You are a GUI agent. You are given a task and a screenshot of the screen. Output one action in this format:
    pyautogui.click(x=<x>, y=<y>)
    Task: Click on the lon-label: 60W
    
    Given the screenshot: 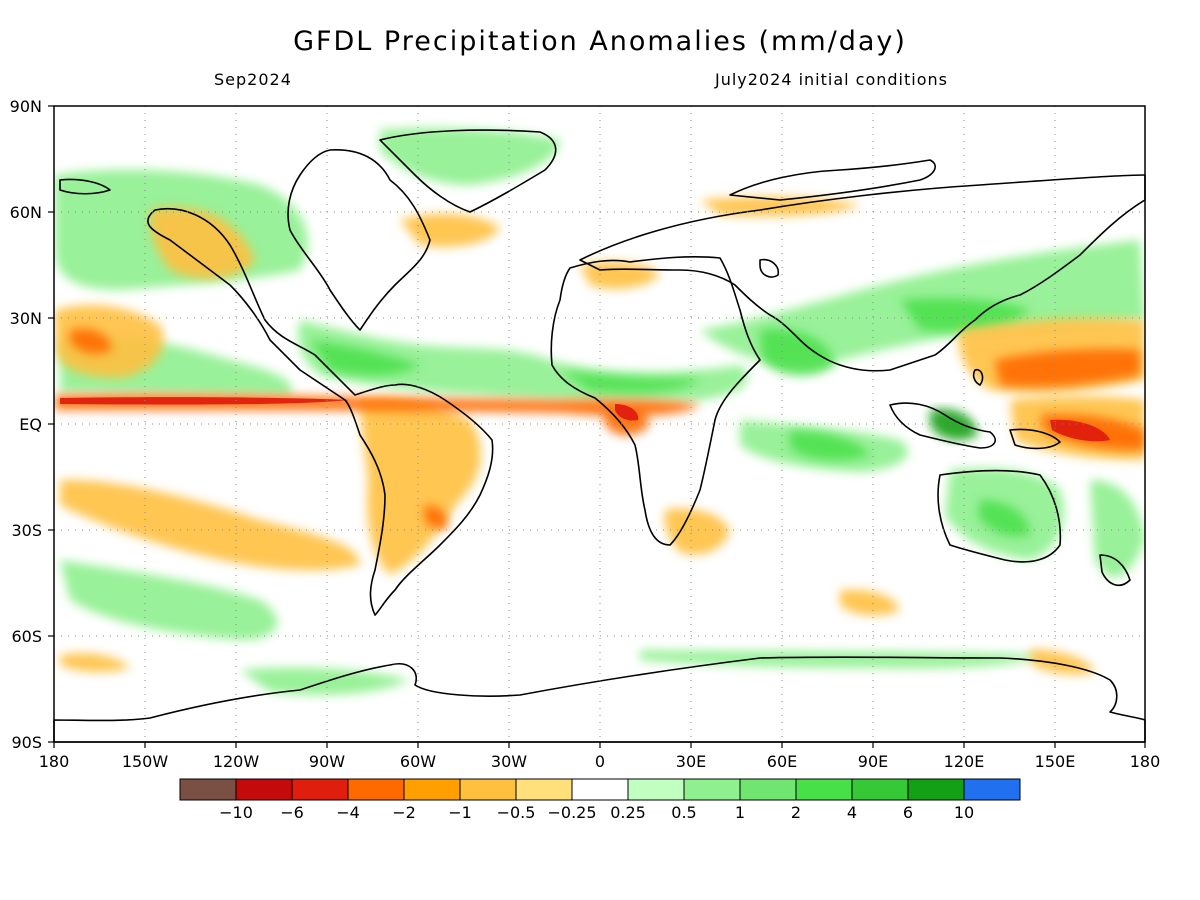 What is the action you would take?
    pyautogui.click(x=418, y=761)
    